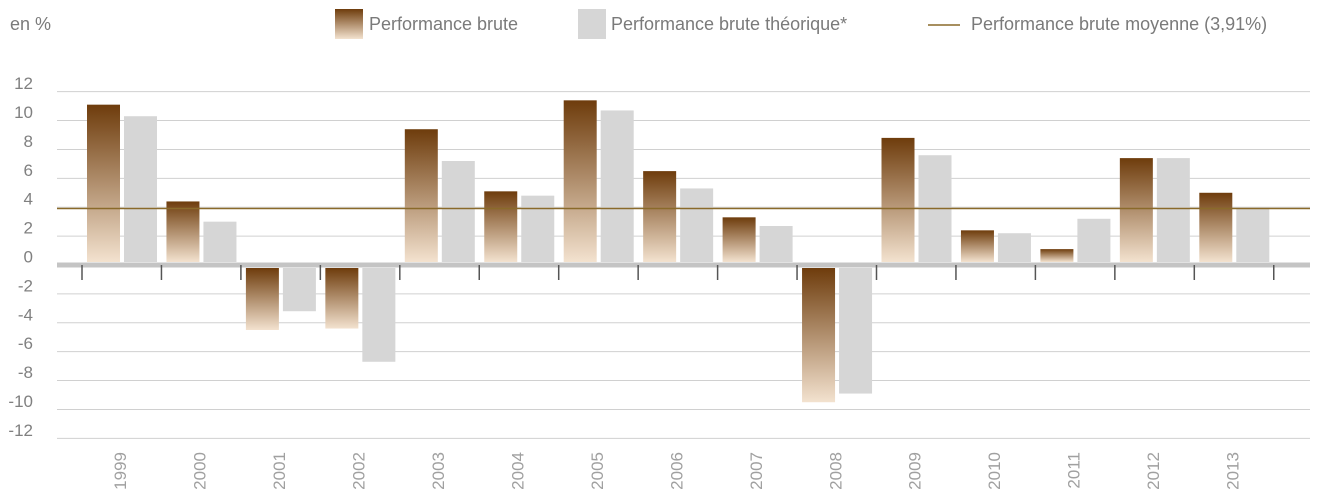 The image size is (1322, 498). What do you see at coordinates (30, 24) in the screenshot?
I see `y-axis-label: en %` at bounding box center [30, 24].